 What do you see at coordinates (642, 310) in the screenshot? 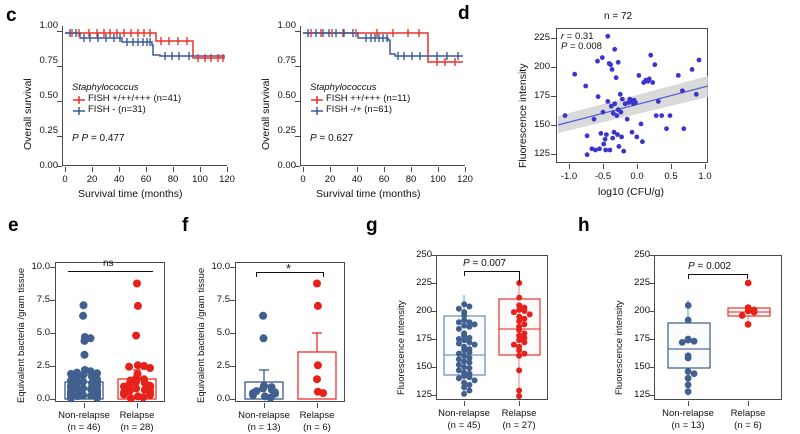
I see `ytick-label: 200` at bounding box center [642, 310].